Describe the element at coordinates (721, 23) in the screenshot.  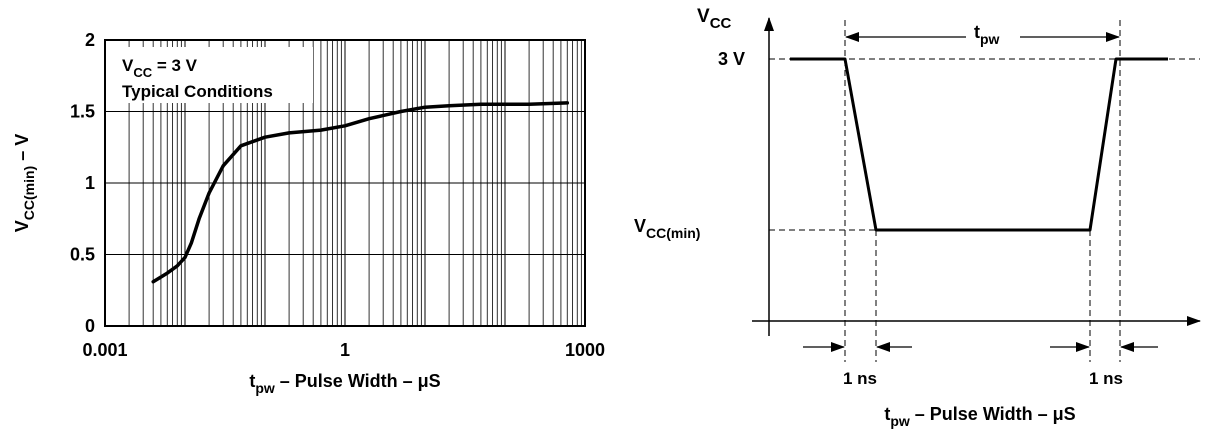
I see `vcc-axis-label-subscript: CC` at that location.